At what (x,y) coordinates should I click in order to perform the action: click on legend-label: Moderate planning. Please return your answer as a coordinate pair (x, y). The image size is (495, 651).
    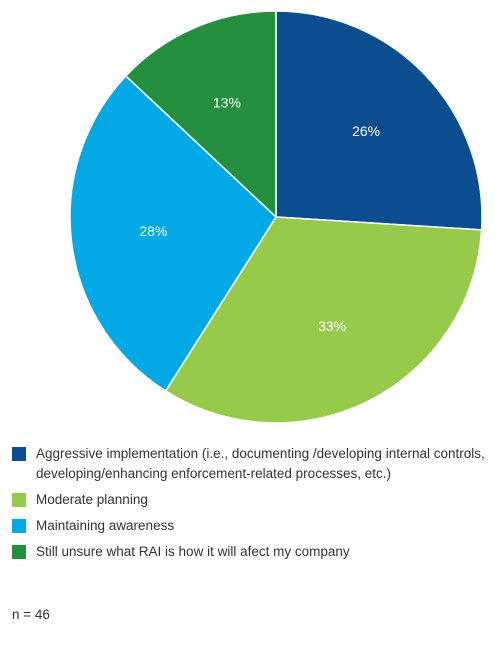
    Looking at the image, I should click on (92, 499).